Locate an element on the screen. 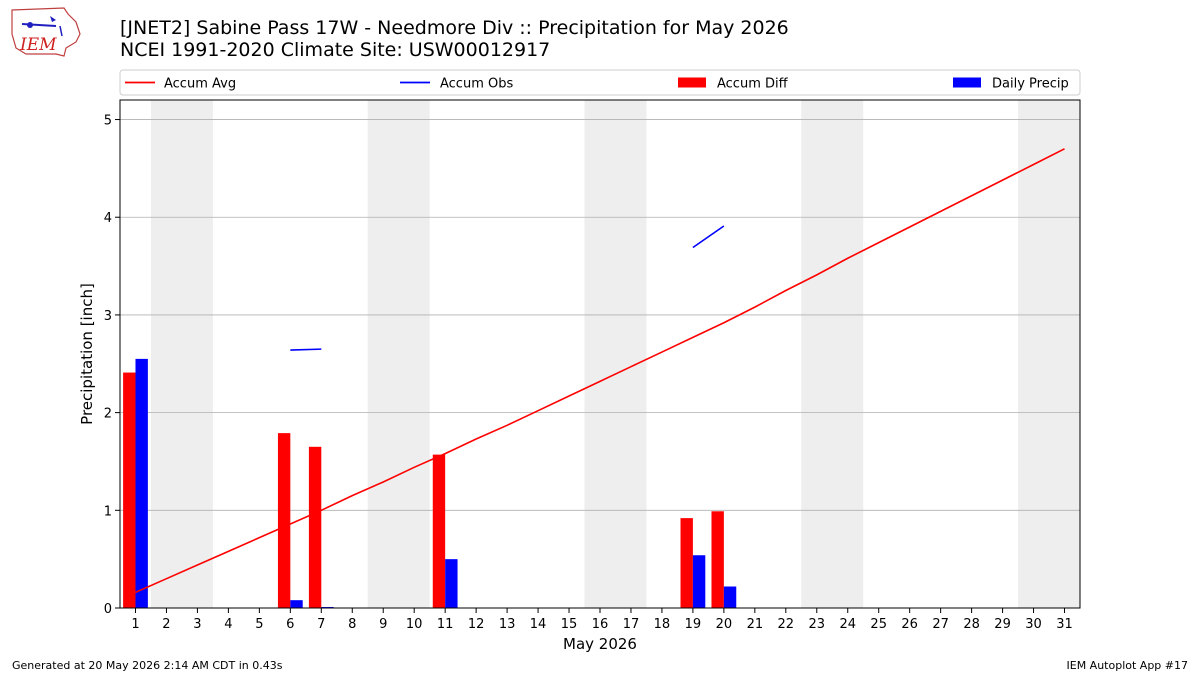 This screenshot has height=675, width=1200. iem-logo-text: IEM is located at coordinates (38, 45).